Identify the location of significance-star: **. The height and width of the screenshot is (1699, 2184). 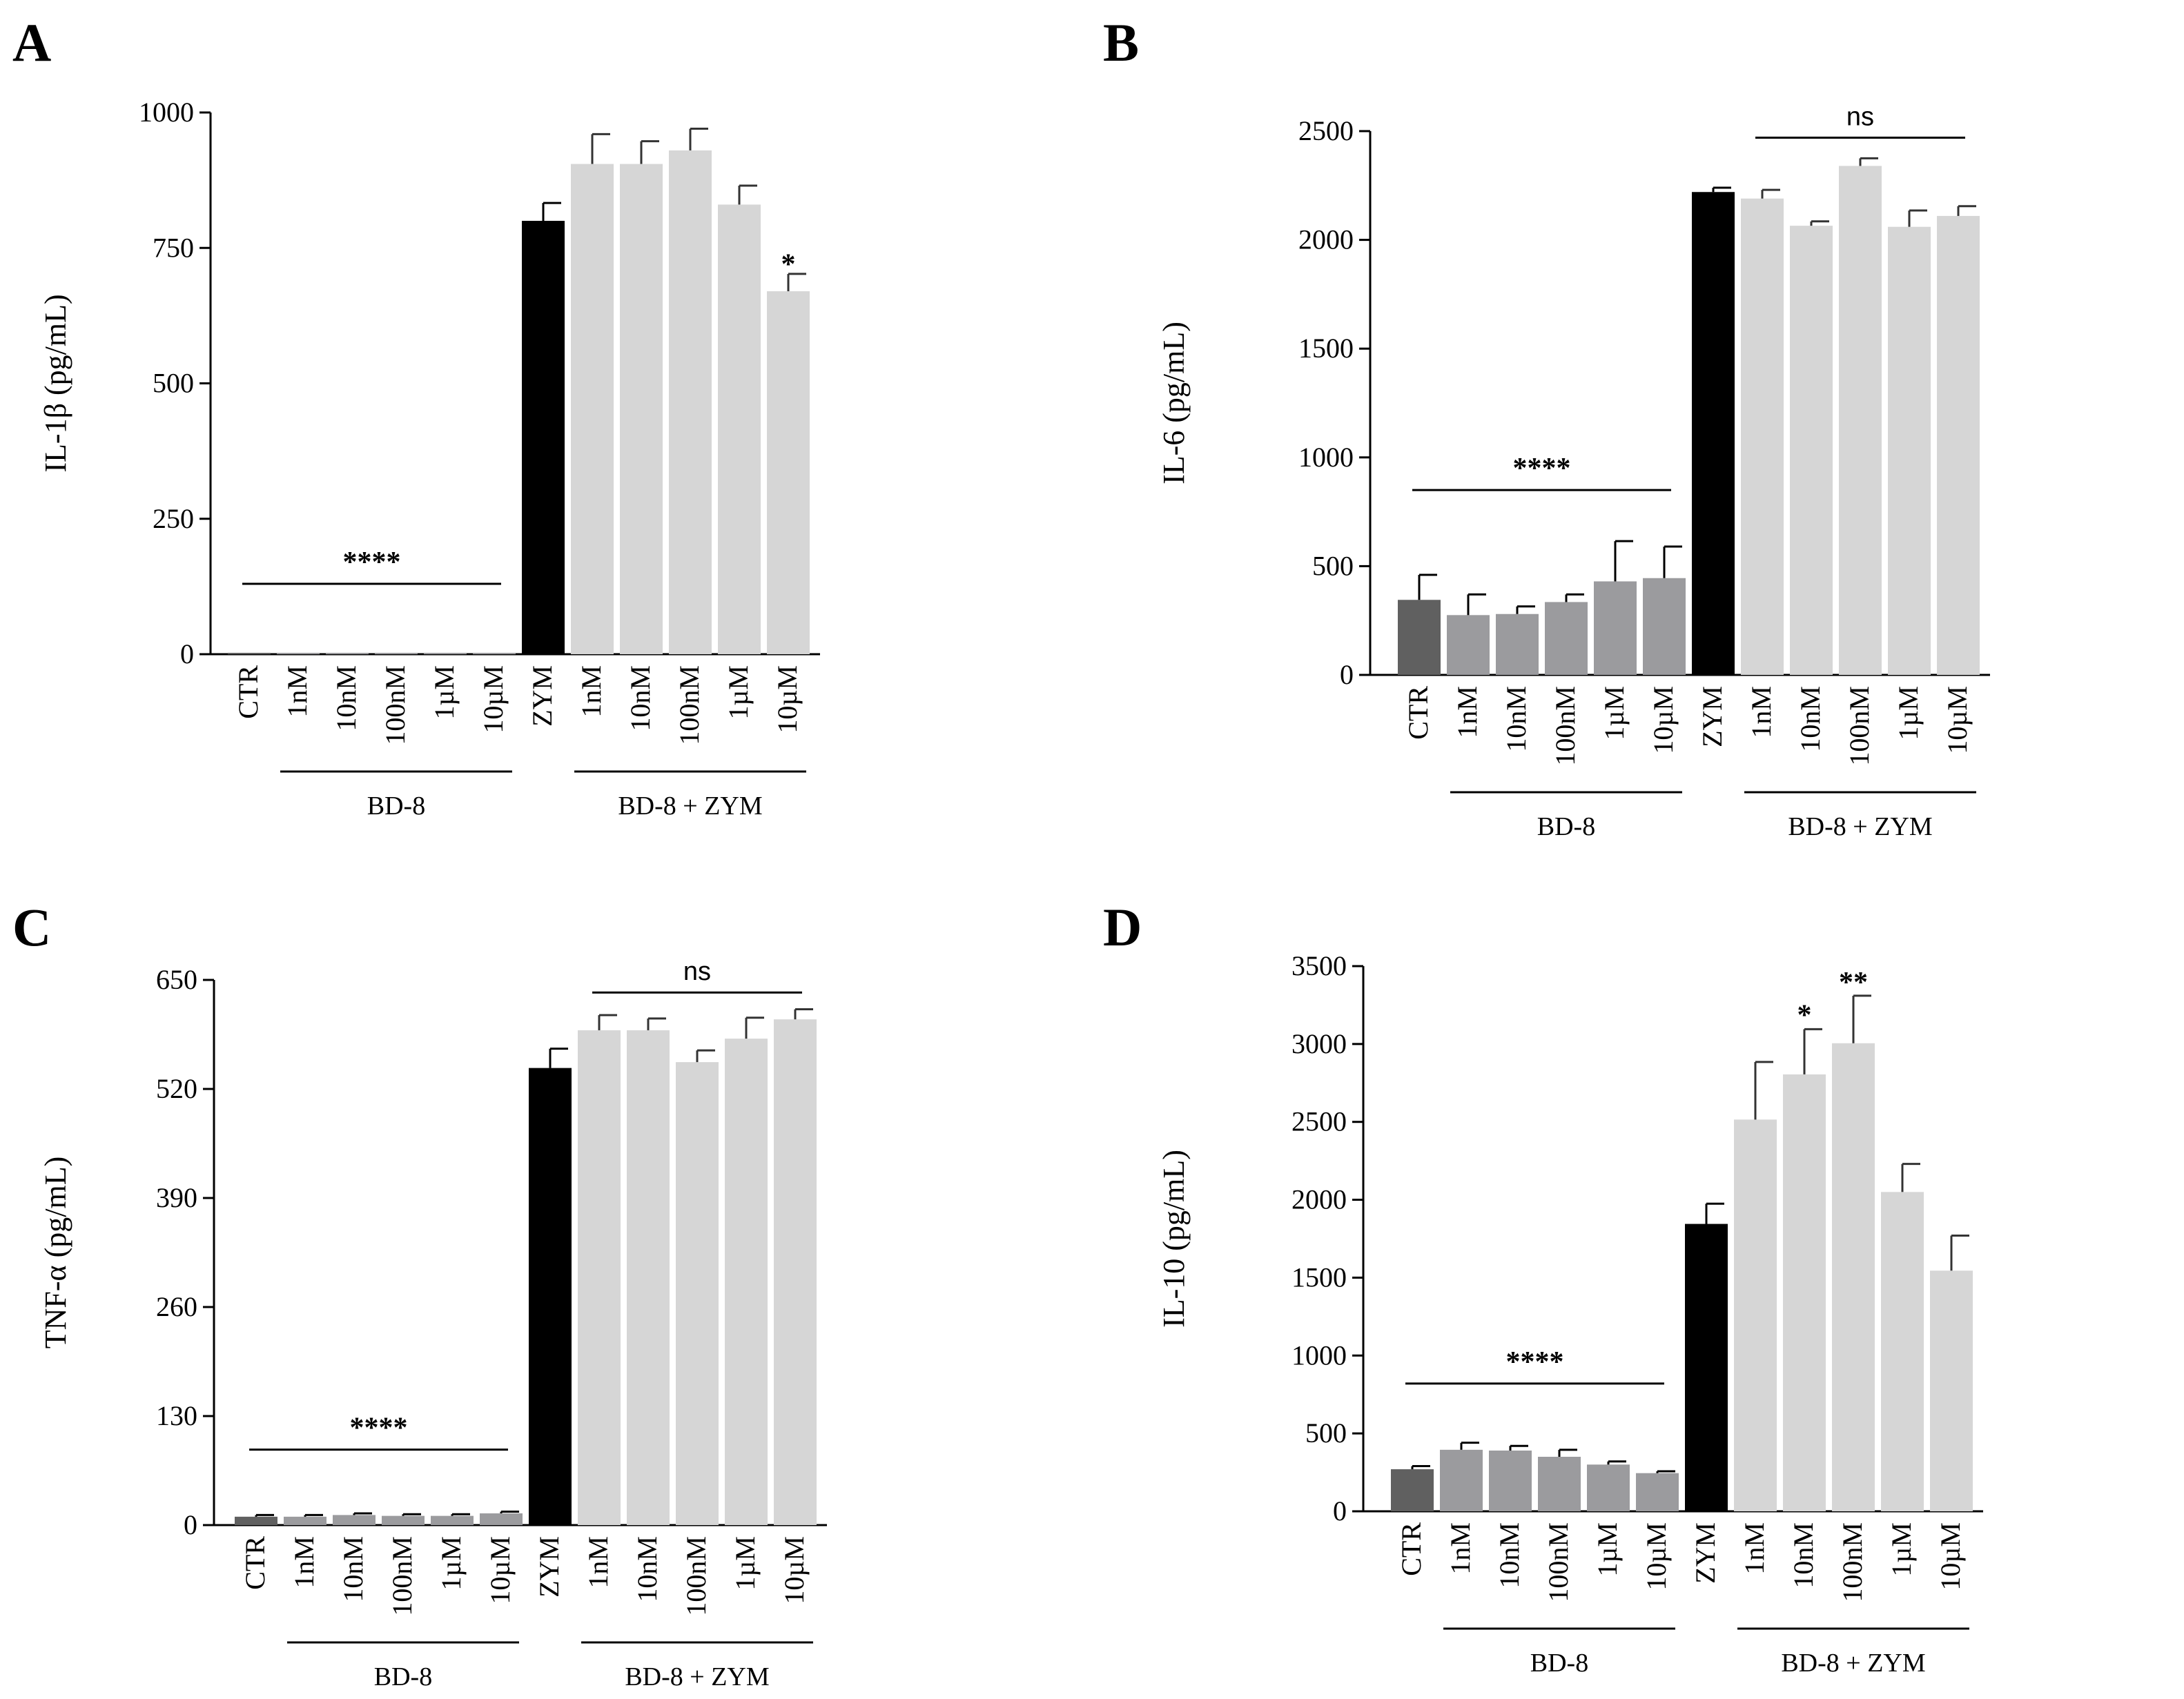
(1853, 983).